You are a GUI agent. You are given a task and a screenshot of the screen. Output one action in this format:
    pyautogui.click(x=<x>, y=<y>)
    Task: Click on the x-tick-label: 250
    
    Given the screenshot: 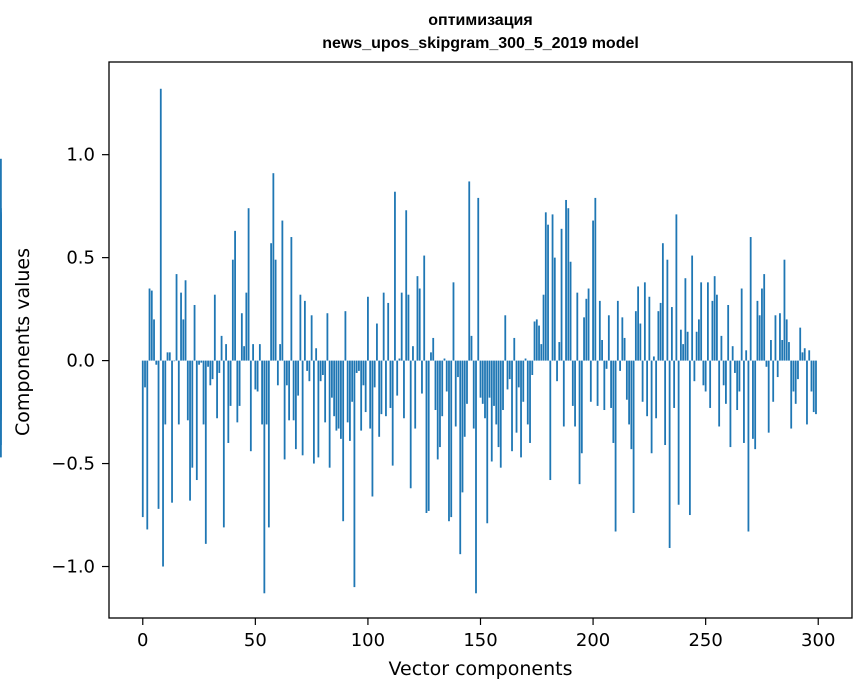 What is the action you would take?
    pyautogui.click(x=705, y=640)
    